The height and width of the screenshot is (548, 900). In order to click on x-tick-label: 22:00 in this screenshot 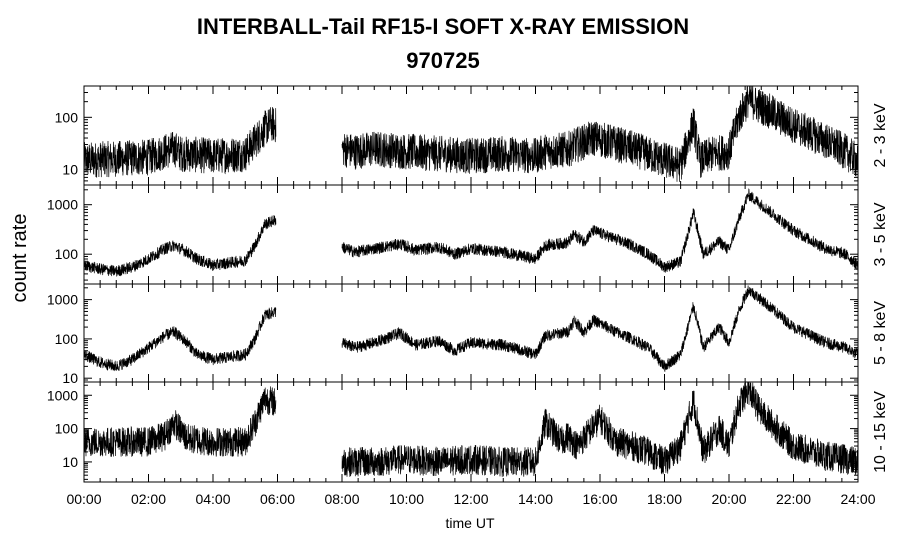, I will do `click(793, 499)`.